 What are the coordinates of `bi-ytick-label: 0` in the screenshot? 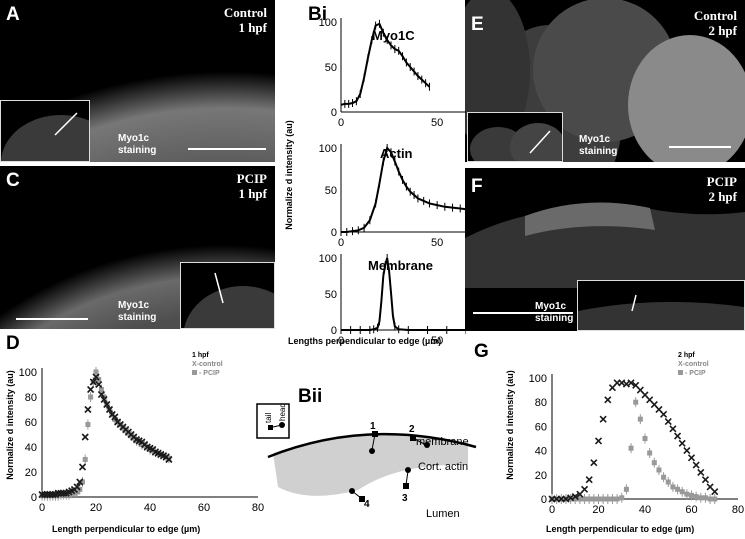 It's located at (334, 113).